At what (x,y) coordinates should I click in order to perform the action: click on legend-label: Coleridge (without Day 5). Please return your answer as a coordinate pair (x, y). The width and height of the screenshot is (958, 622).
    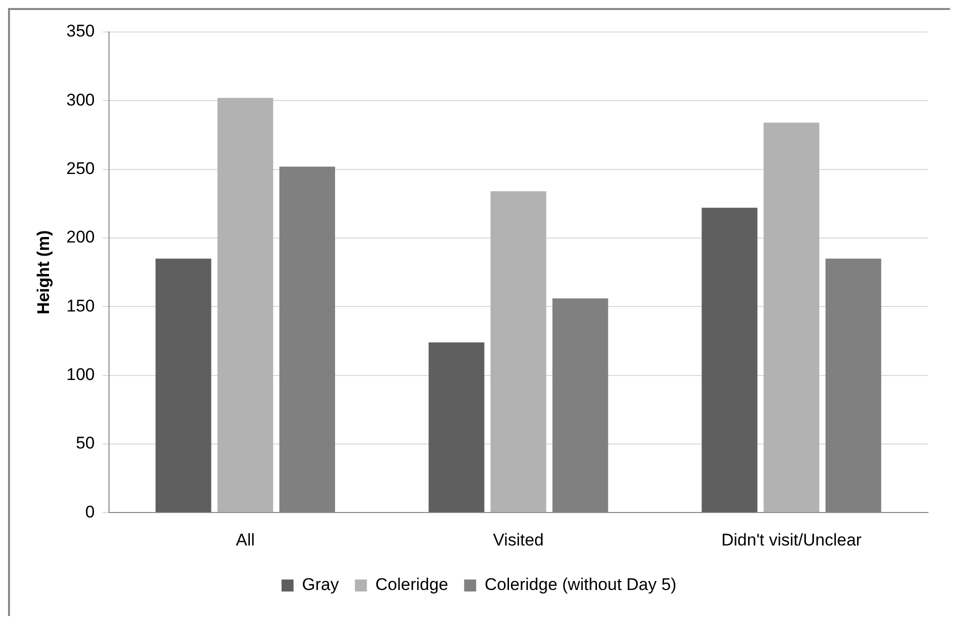
    Looking at the image, I should click on (580, 584).